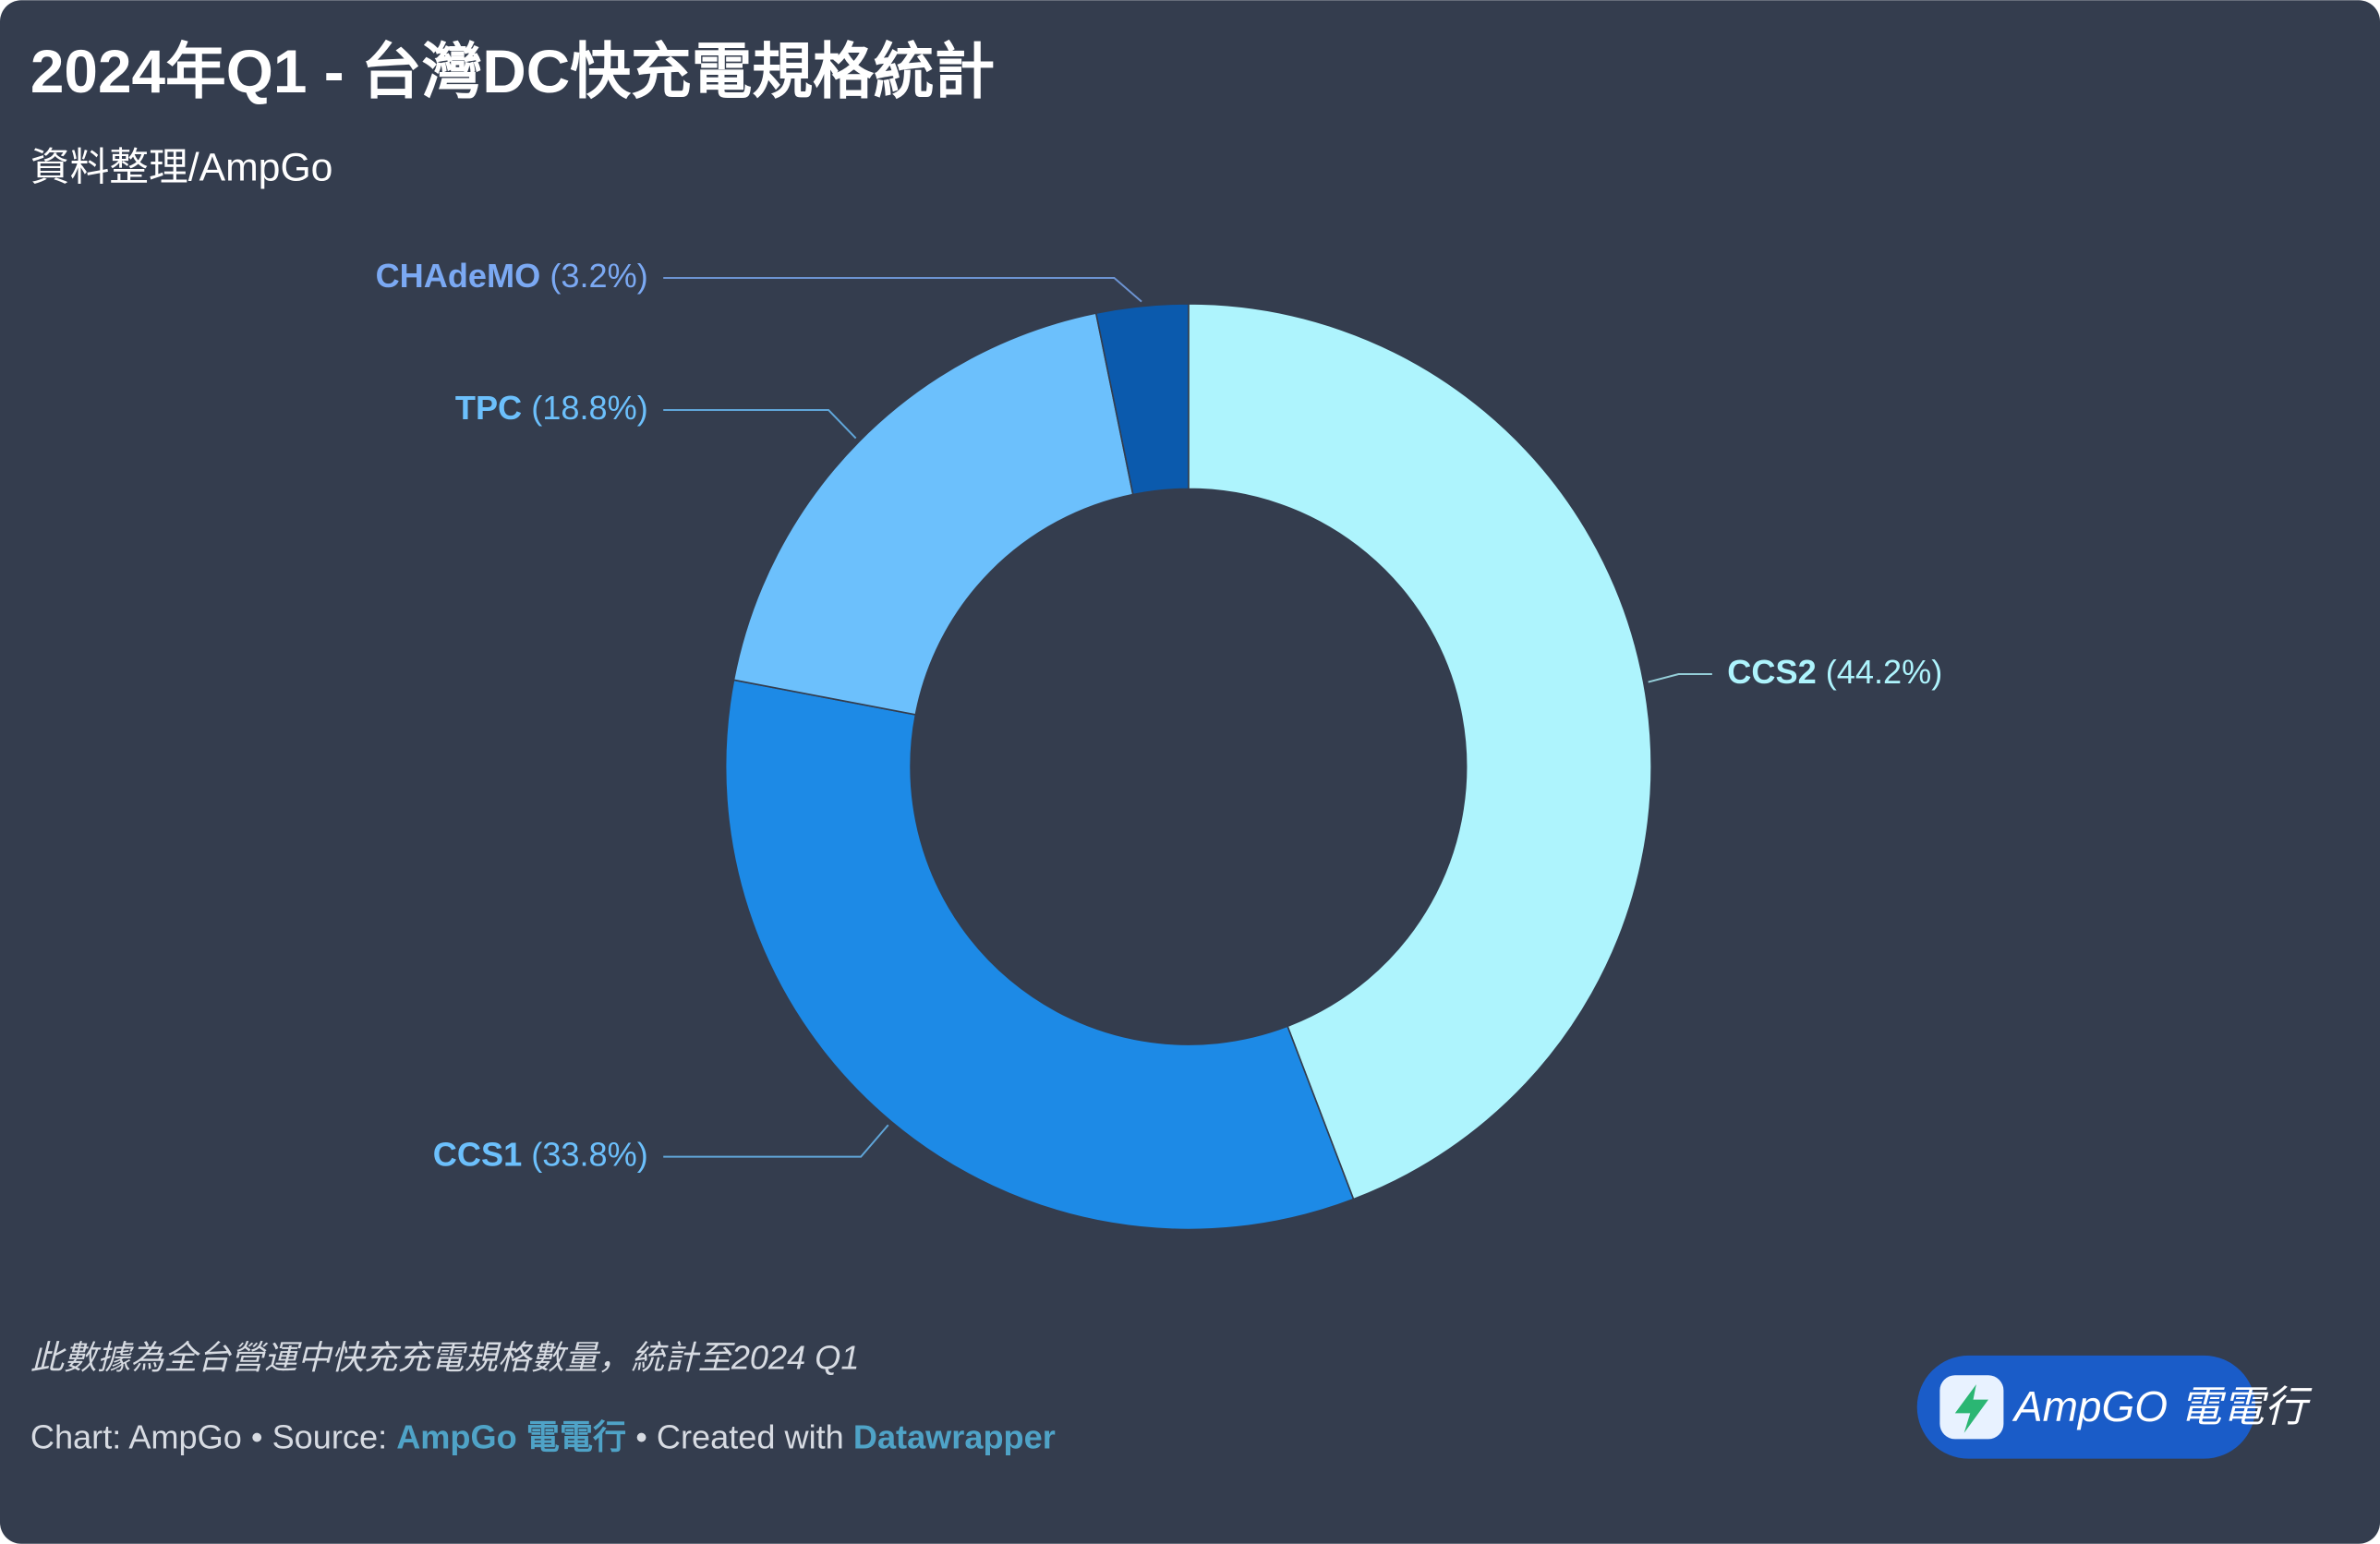 This screenshot has height=1544, width=2380. I want to click on chart-title: 2024年Q1 - 台灣DC快充電規格統計, so click(512, 71).